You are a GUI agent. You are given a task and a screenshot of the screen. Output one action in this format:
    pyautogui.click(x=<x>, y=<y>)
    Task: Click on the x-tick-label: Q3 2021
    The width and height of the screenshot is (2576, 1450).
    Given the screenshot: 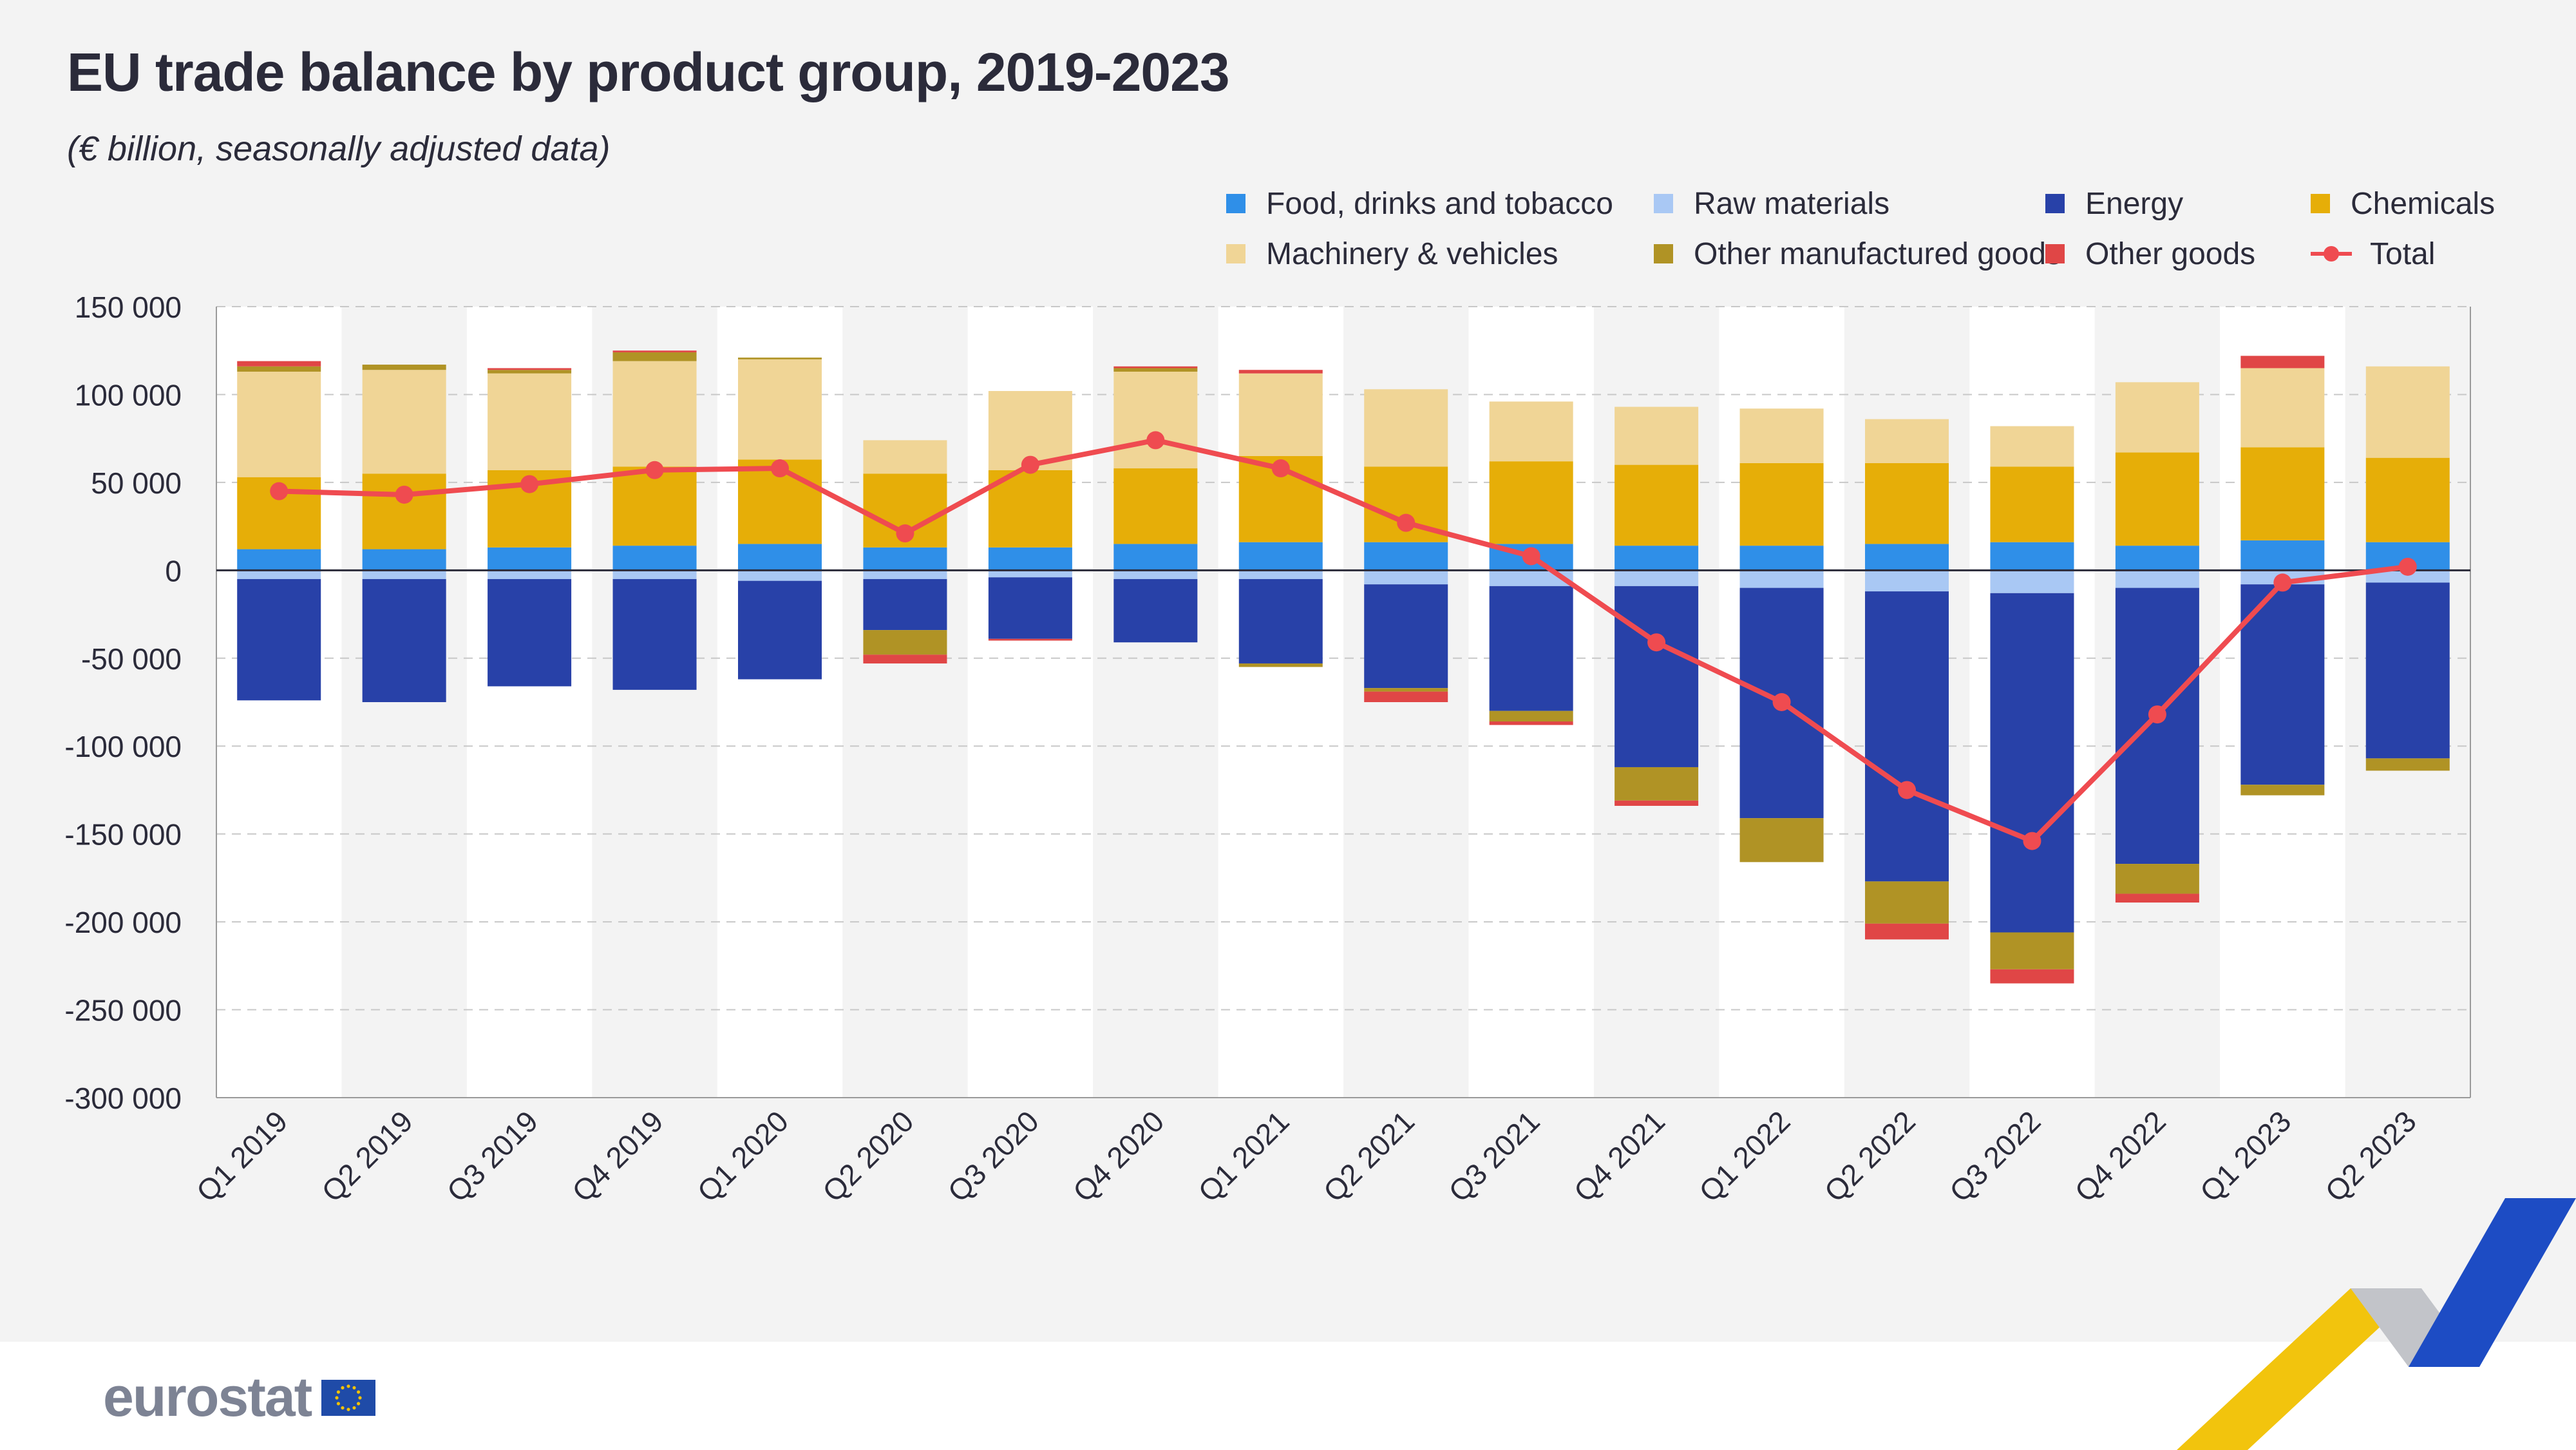 What is the action you would take?
    pyautogui.click(x=1494, y=1156)
    